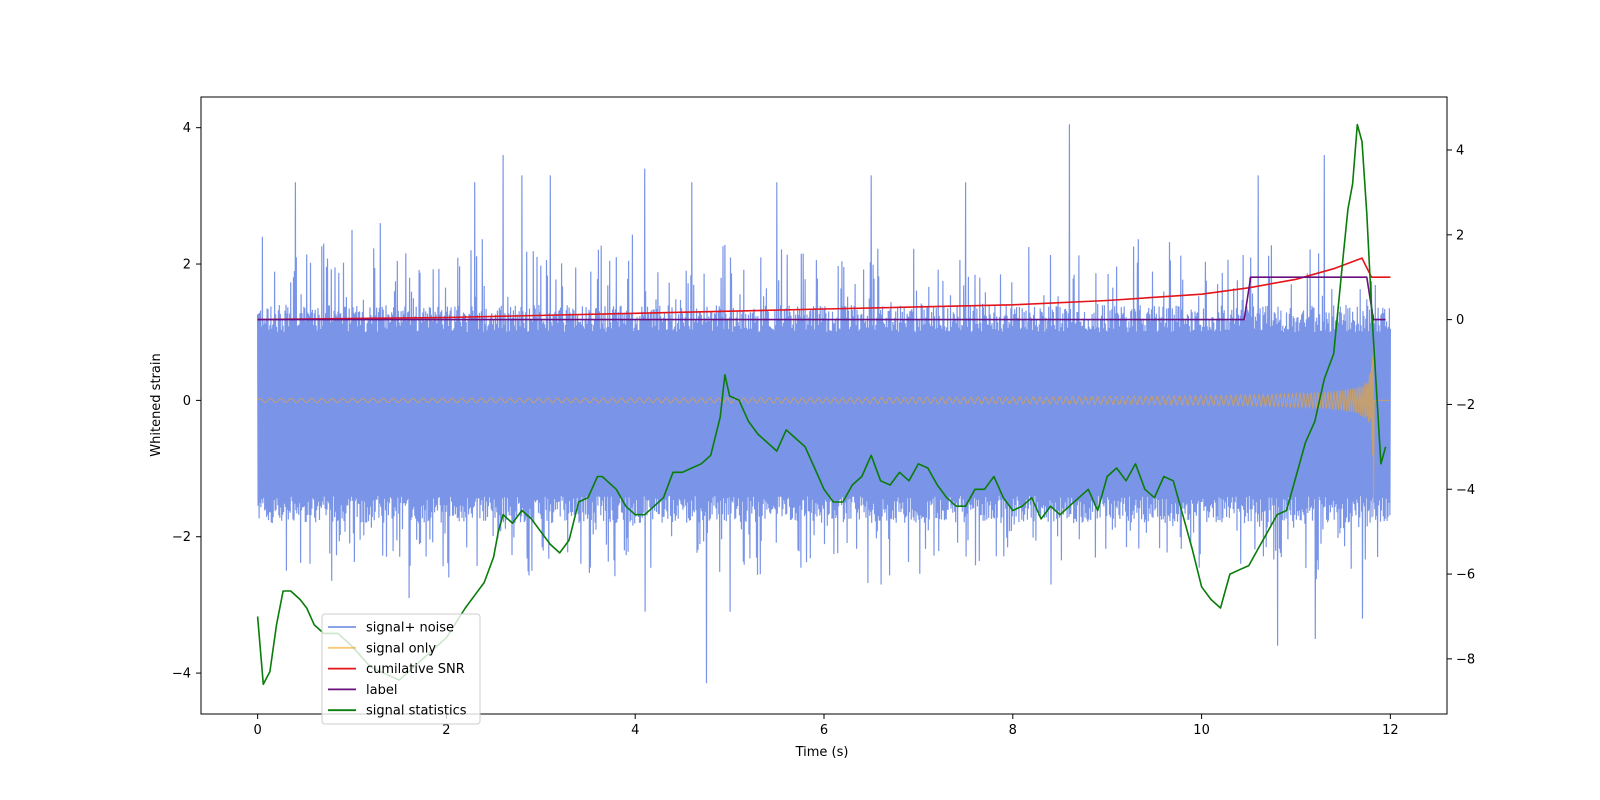 The image size is (1600, 800). What do you see at coordinates (1460, 320) in the screenshot?
I see `y-right-tick-label: 0` at bounding box center [1460, 320].